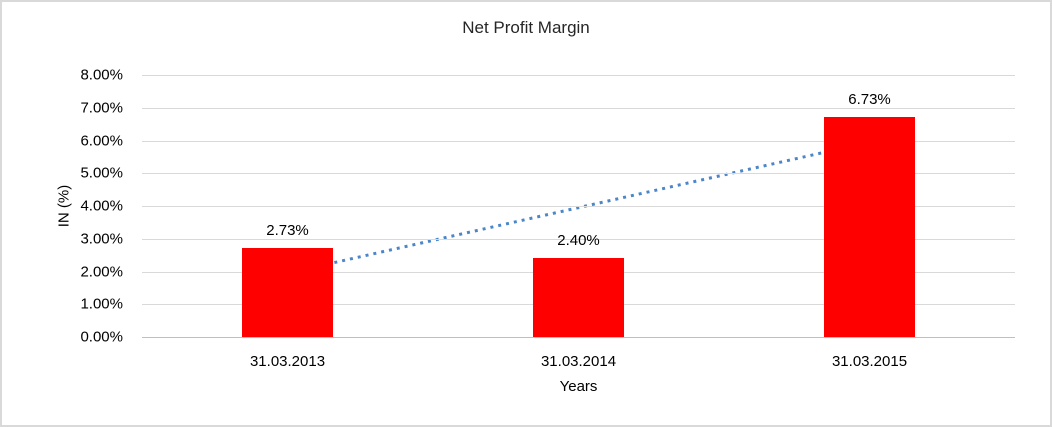 The image size is (1052, 427). I want to click on x-tick-label: 31.03.2014, so click(578, 361).